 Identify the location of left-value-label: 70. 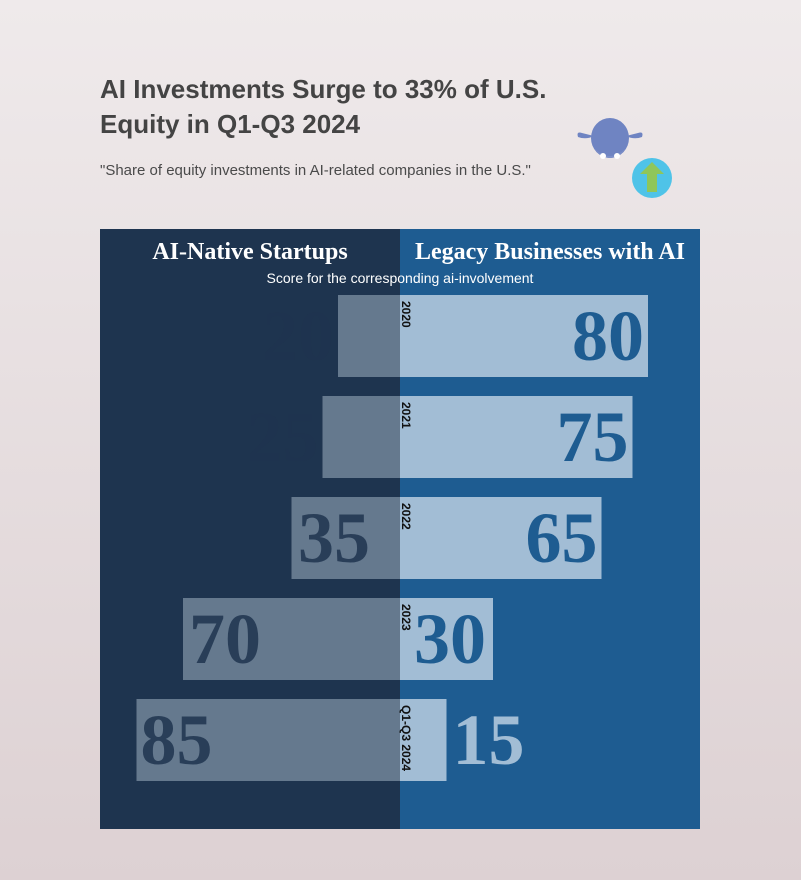
(225, 639).